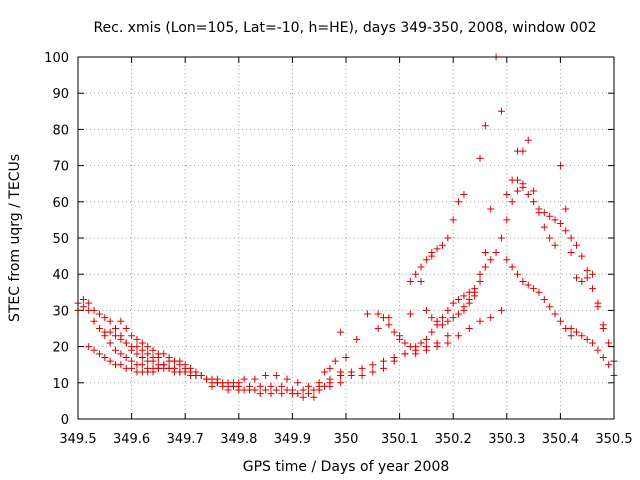 This screenshot has height=480, width=640. Describe the element at coordinates (131, 439) in the screenshot. I see `x-tick-label: 349.6` at that location.